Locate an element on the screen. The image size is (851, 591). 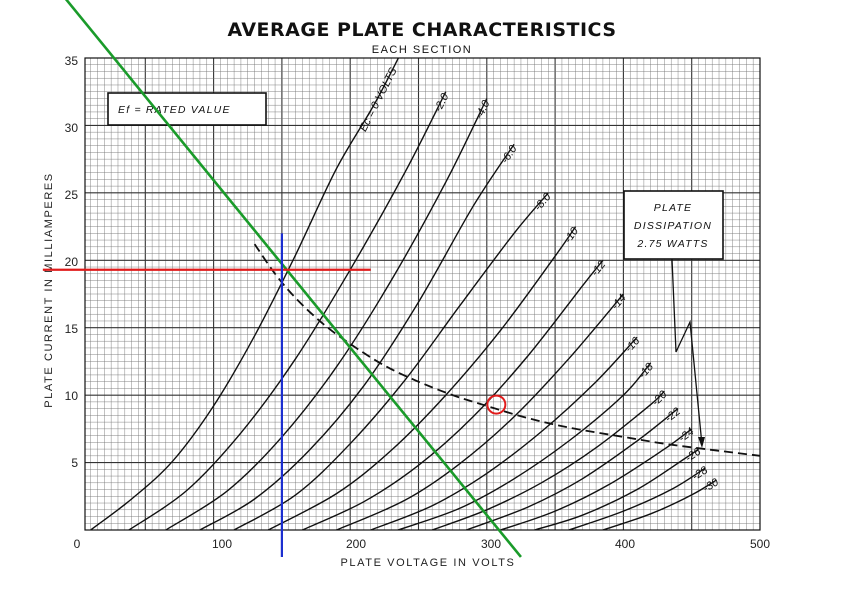
x-tick-200: 200 is located at coordinates (356, 544).